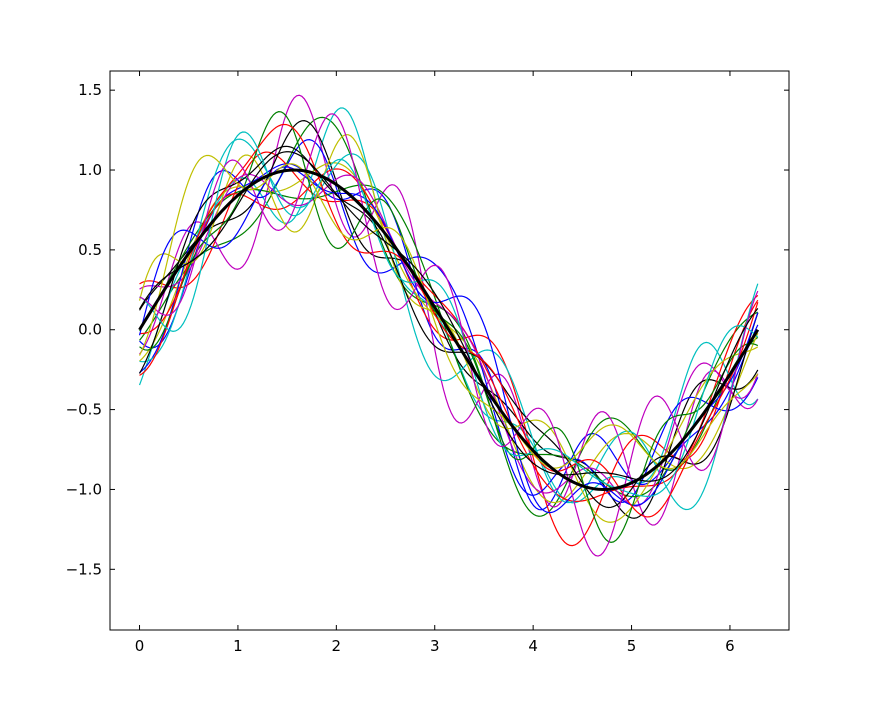  What do you see at coordinates (435, 646) in the screenshot?
I see `x-tick-label: 3` at bounding box center [435, 646].